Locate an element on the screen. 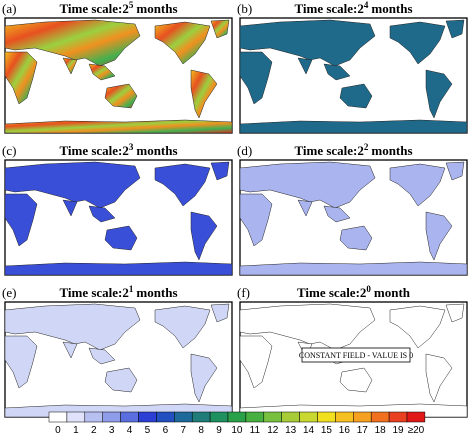  colorbar-label: 7 is located at coordinates (183, 430).